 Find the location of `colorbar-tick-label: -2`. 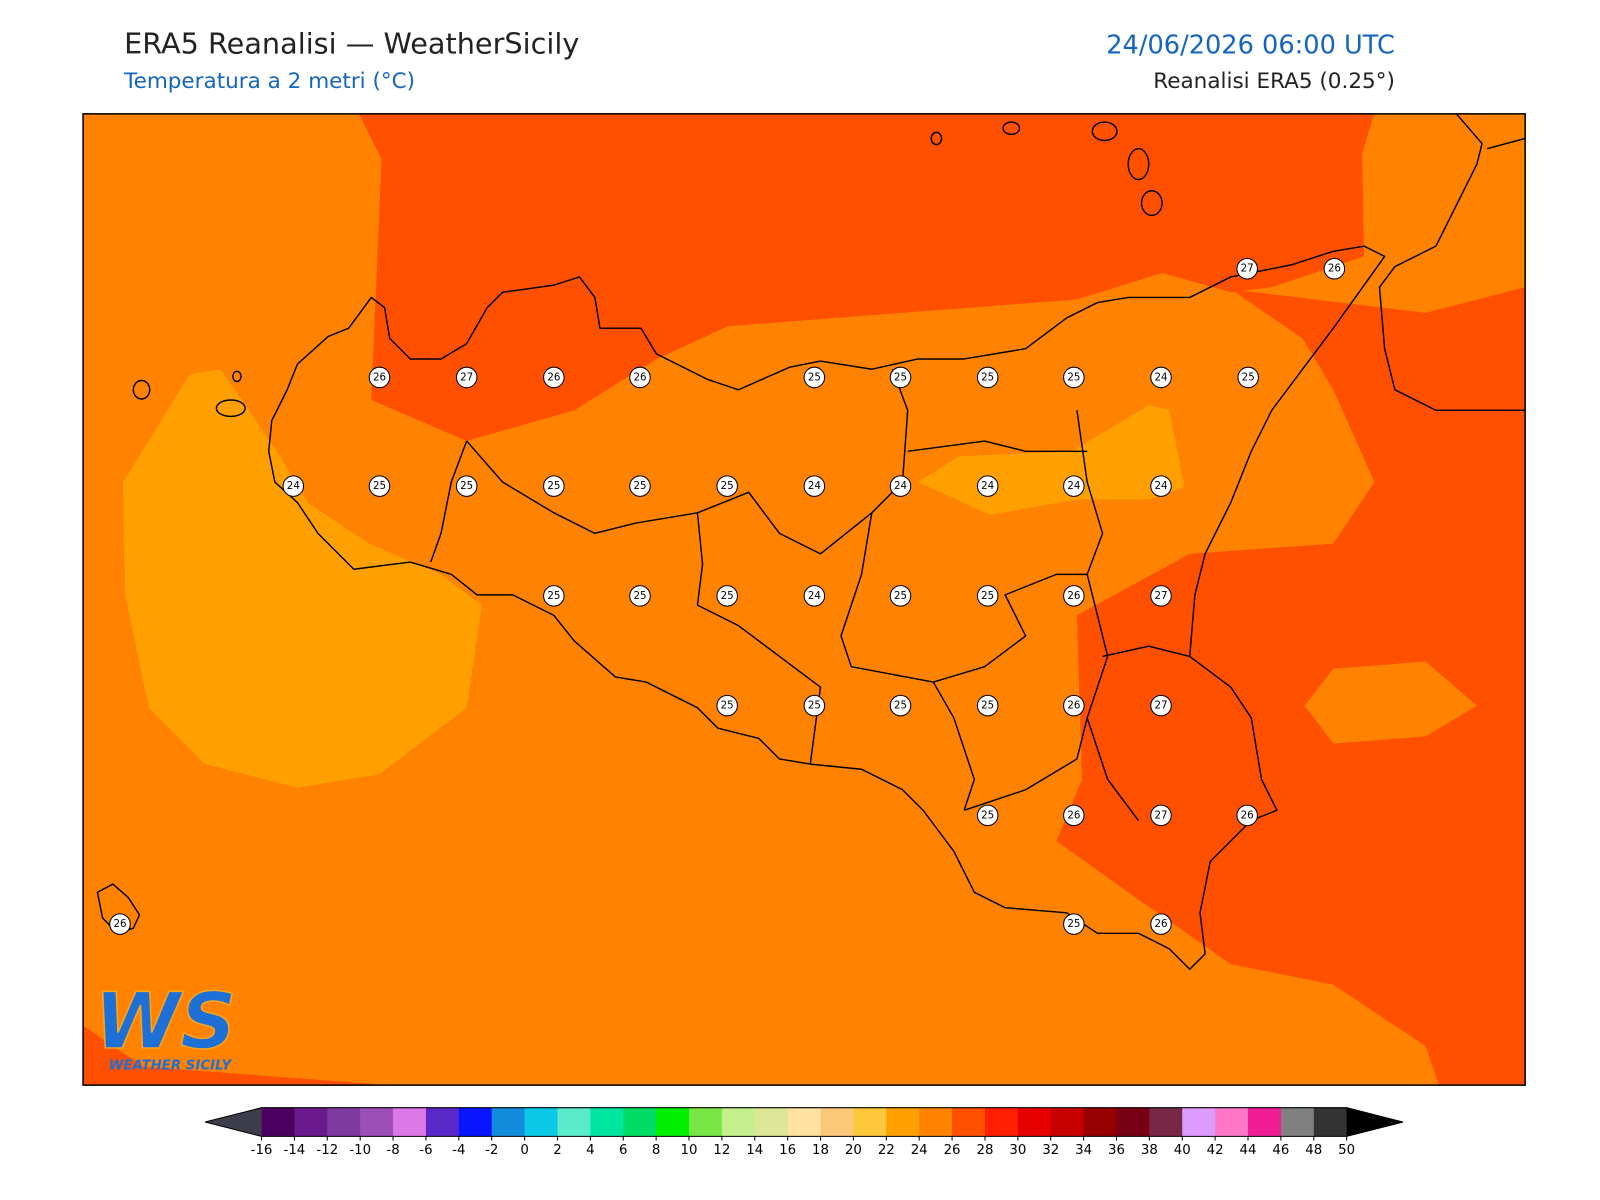

colorbar-tick-label: -2 is located at coordinates (491, 1150).